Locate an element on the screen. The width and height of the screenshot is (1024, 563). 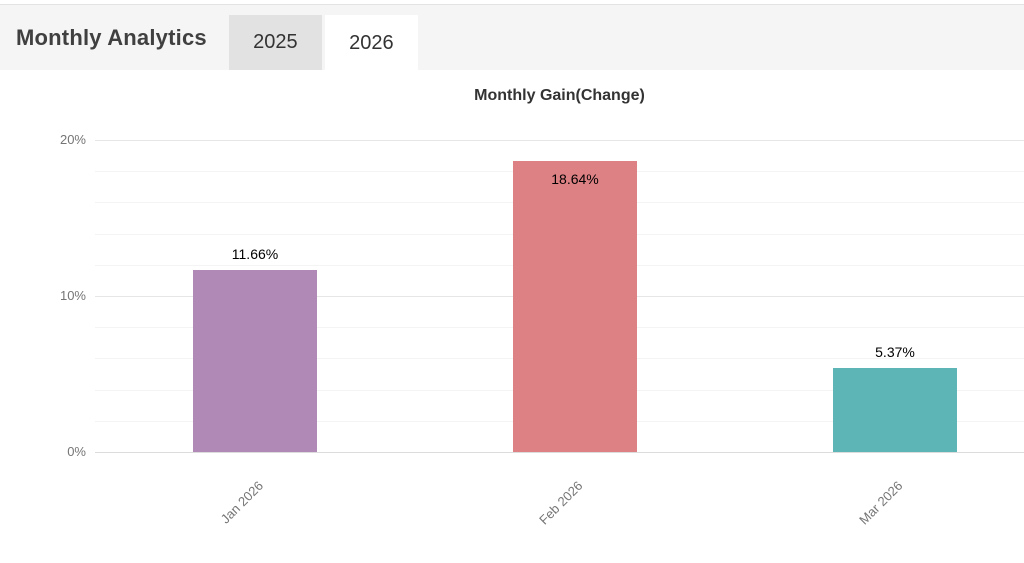
x-axis-tick-label: Feb 2026 is located at coordinates (561, 503).